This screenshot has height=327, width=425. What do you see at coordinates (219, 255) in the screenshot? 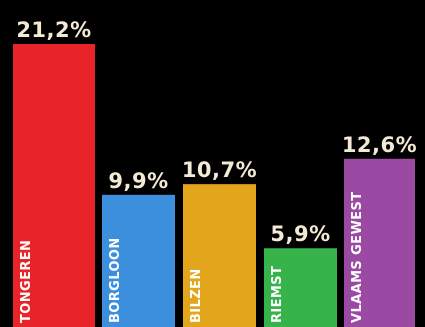
I see `bar-bilzen` at bounding box center [219, 255].